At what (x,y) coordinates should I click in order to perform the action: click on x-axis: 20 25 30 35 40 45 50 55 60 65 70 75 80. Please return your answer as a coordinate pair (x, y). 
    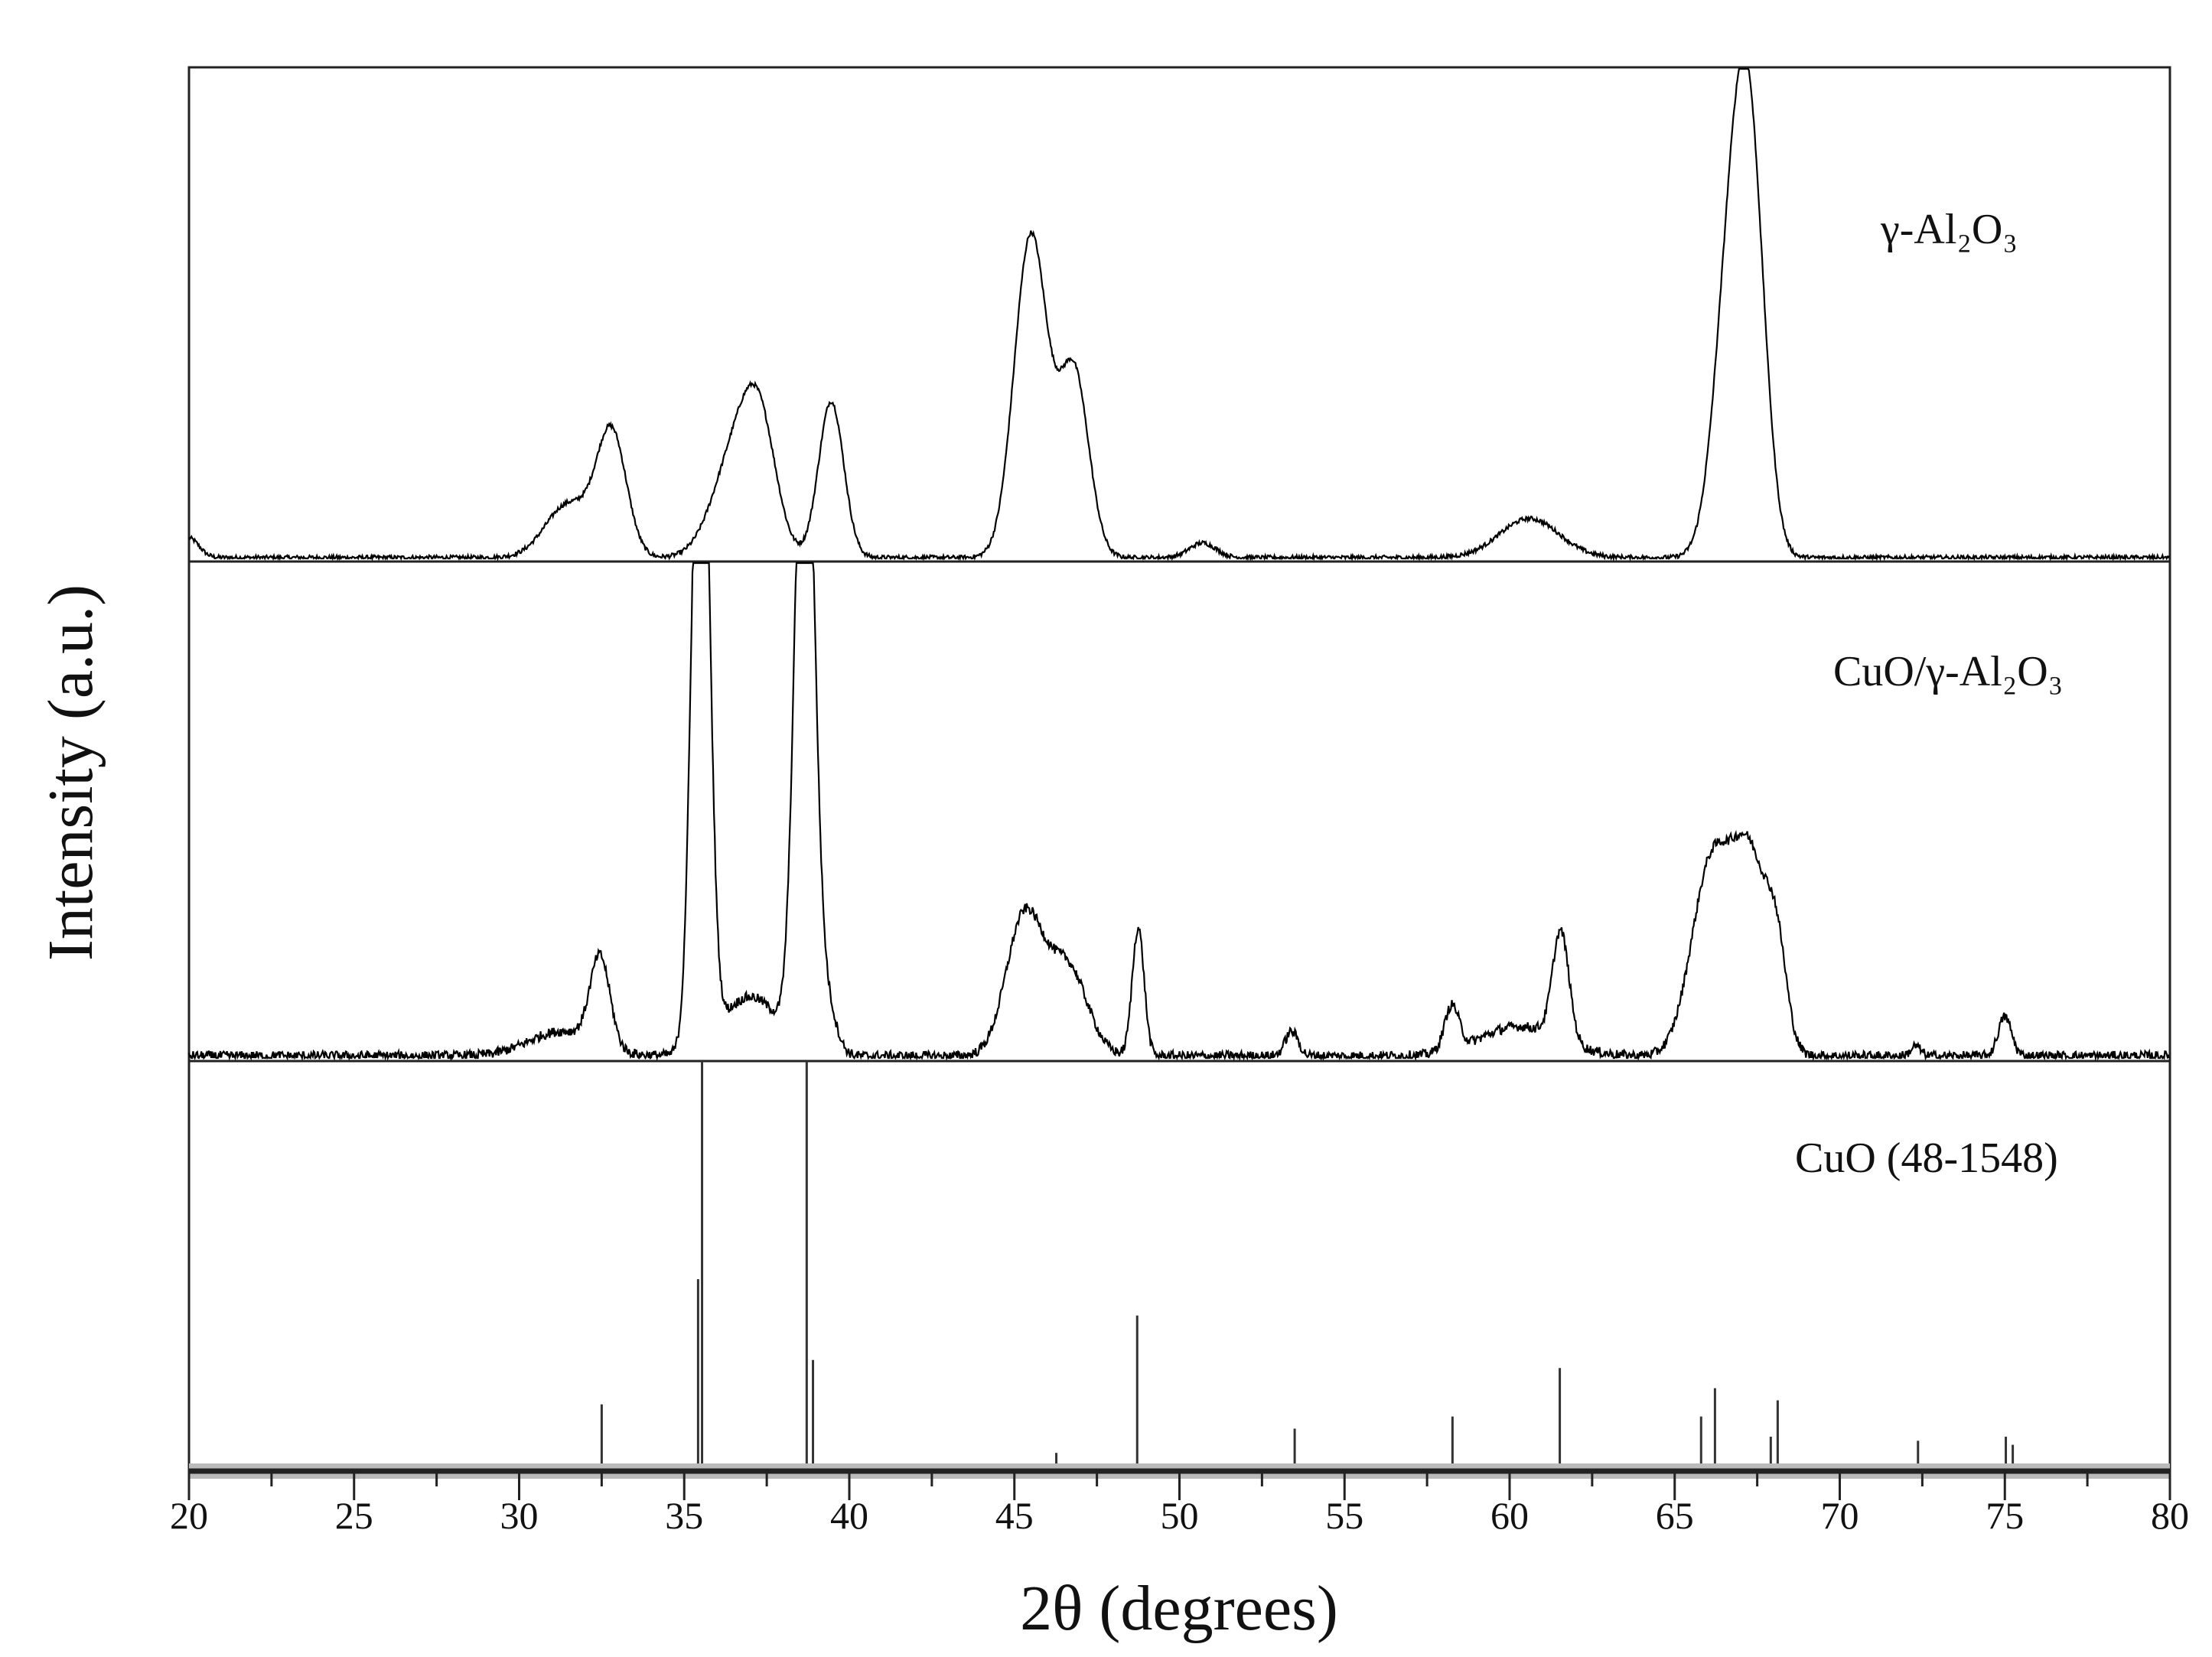
    Looking at the image, I should click on (1179, 1500).